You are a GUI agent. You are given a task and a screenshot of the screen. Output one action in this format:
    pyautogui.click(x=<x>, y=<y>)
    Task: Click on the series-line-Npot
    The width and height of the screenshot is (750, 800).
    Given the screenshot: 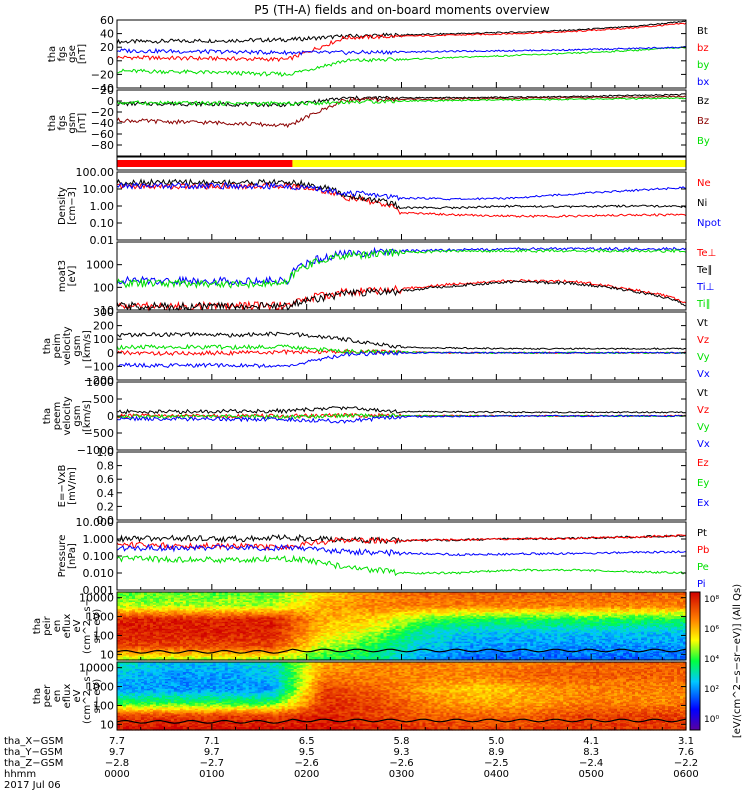 What is the action you would take?
    pyautogui.click(x=401, y=191)
    